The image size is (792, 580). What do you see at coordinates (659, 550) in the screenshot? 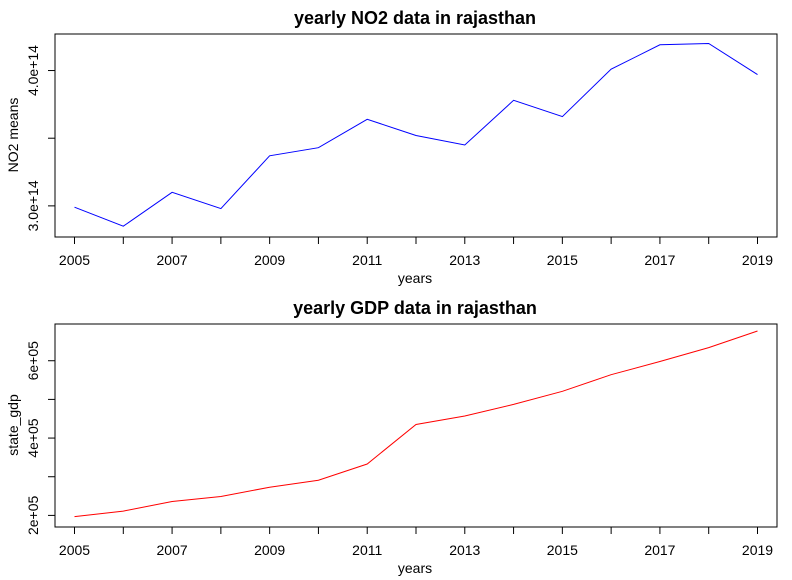
I see `gdp-x-tick-label: 2017` at bounding box center [659, 550].